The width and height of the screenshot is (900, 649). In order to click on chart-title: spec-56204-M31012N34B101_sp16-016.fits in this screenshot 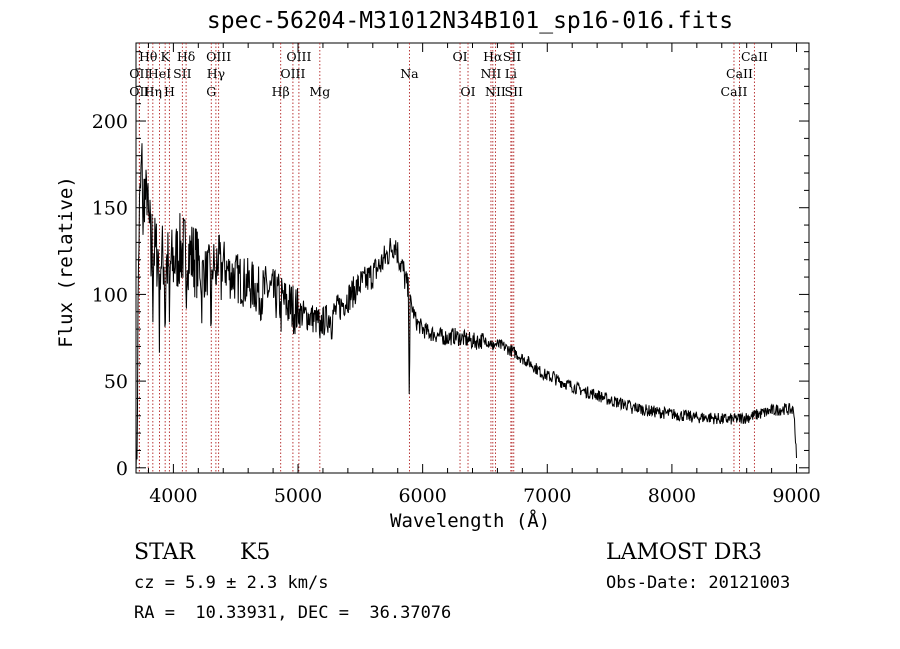, I will do `click(470, 21)`.